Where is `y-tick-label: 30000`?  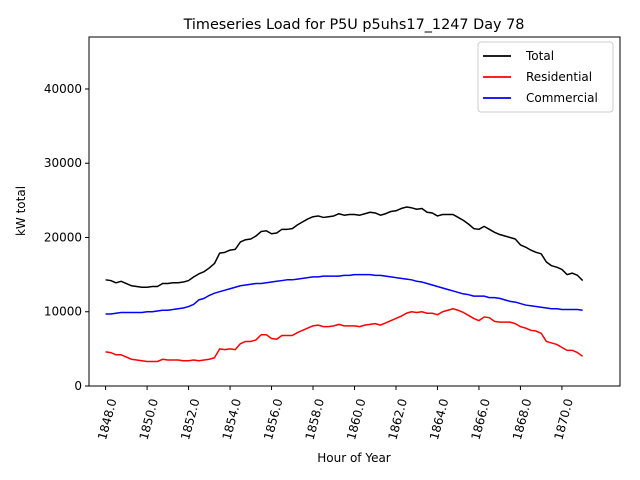
y-tick-label: 30000 is located at coordinates (63, 163).